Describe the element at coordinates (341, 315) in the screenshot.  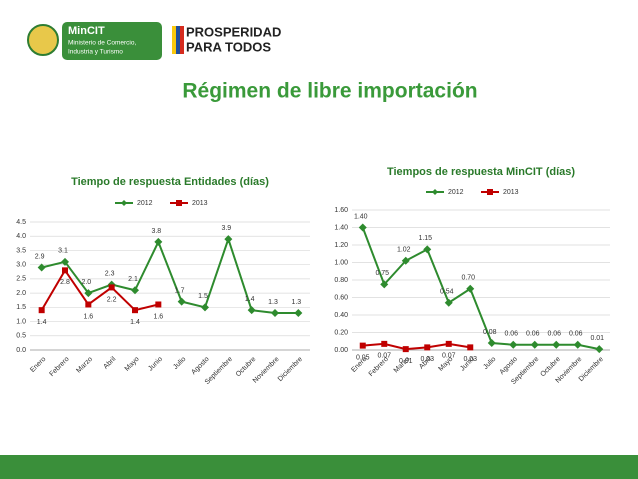
I see `y-tick-label: 0.40` at that location.